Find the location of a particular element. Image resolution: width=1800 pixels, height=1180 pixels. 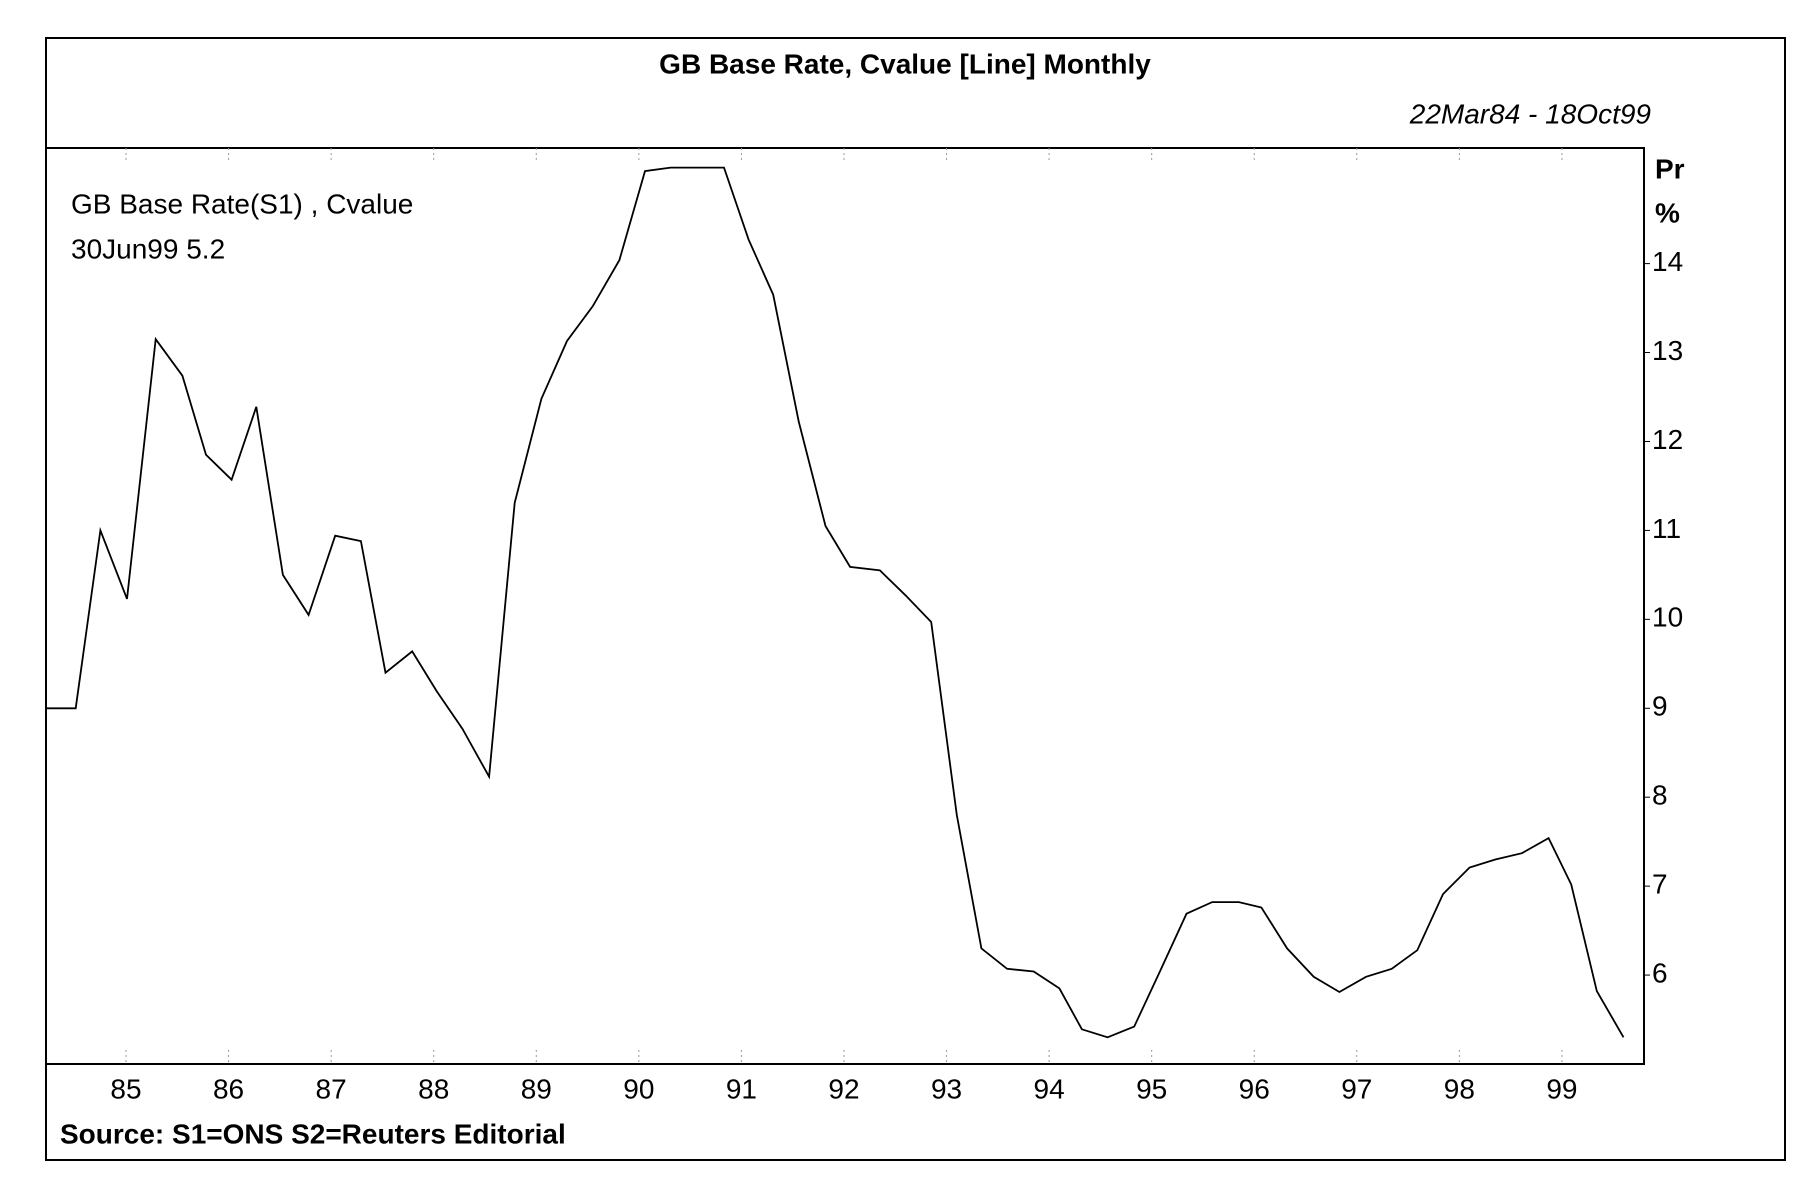

y-tick-label: 14 is located at coordinates (1667, 261).